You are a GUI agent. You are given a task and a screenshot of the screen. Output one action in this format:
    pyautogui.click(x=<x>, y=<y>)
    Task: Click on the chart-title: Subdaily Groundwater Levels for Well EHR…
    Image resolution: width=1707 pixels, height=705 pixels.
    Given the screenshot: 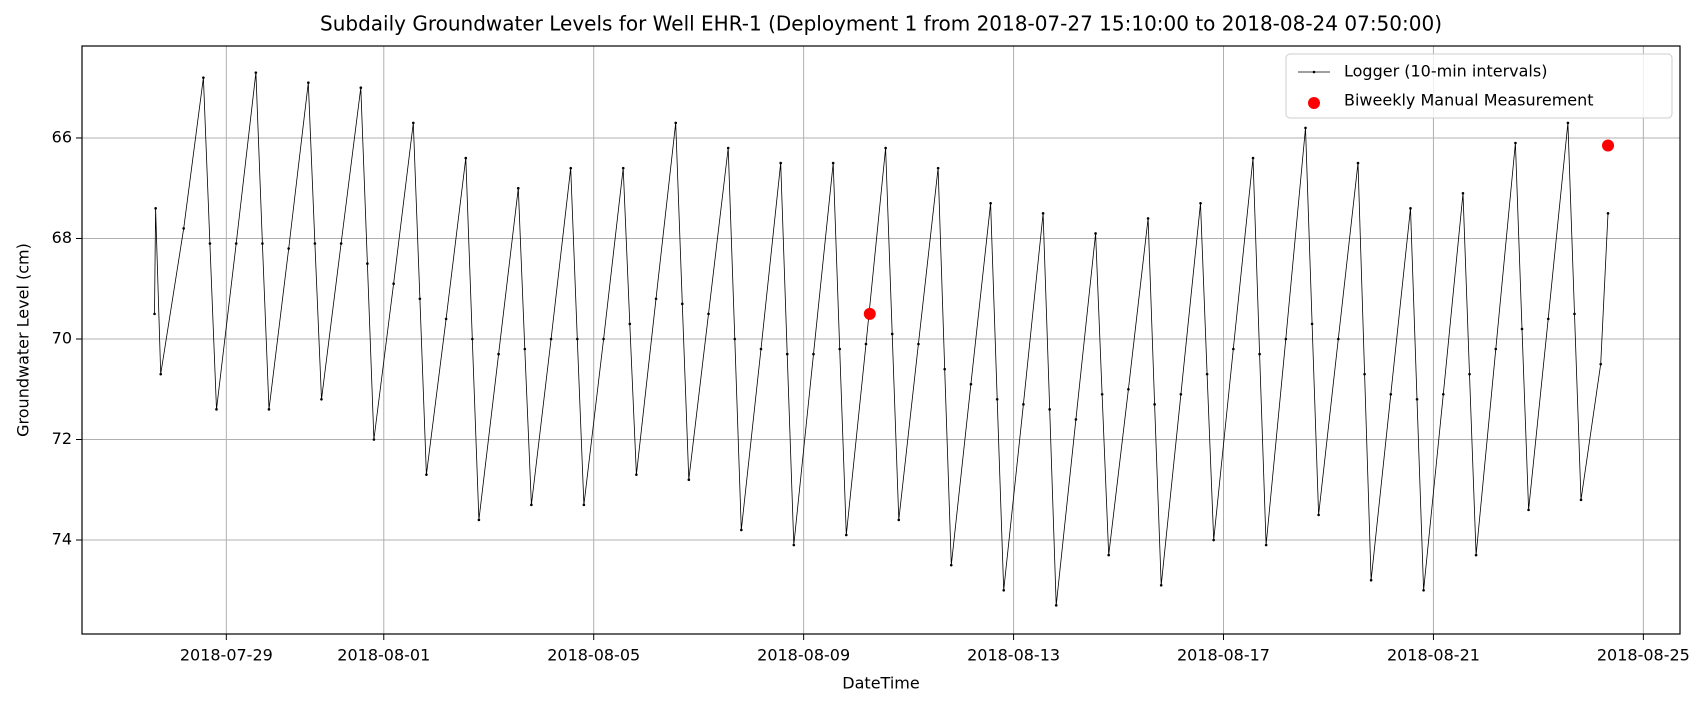 What is the action you would take?
    pyautogui.click(x=881, y=24)
    